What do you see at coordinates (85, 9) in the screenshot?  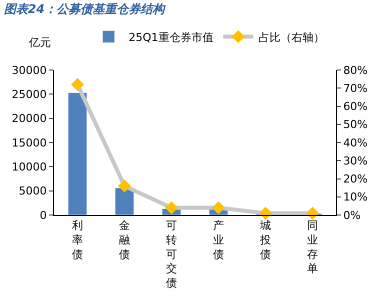 I see `chart-title: 图表24：公募债基重仓券结构` at bounding box center [85, 9].